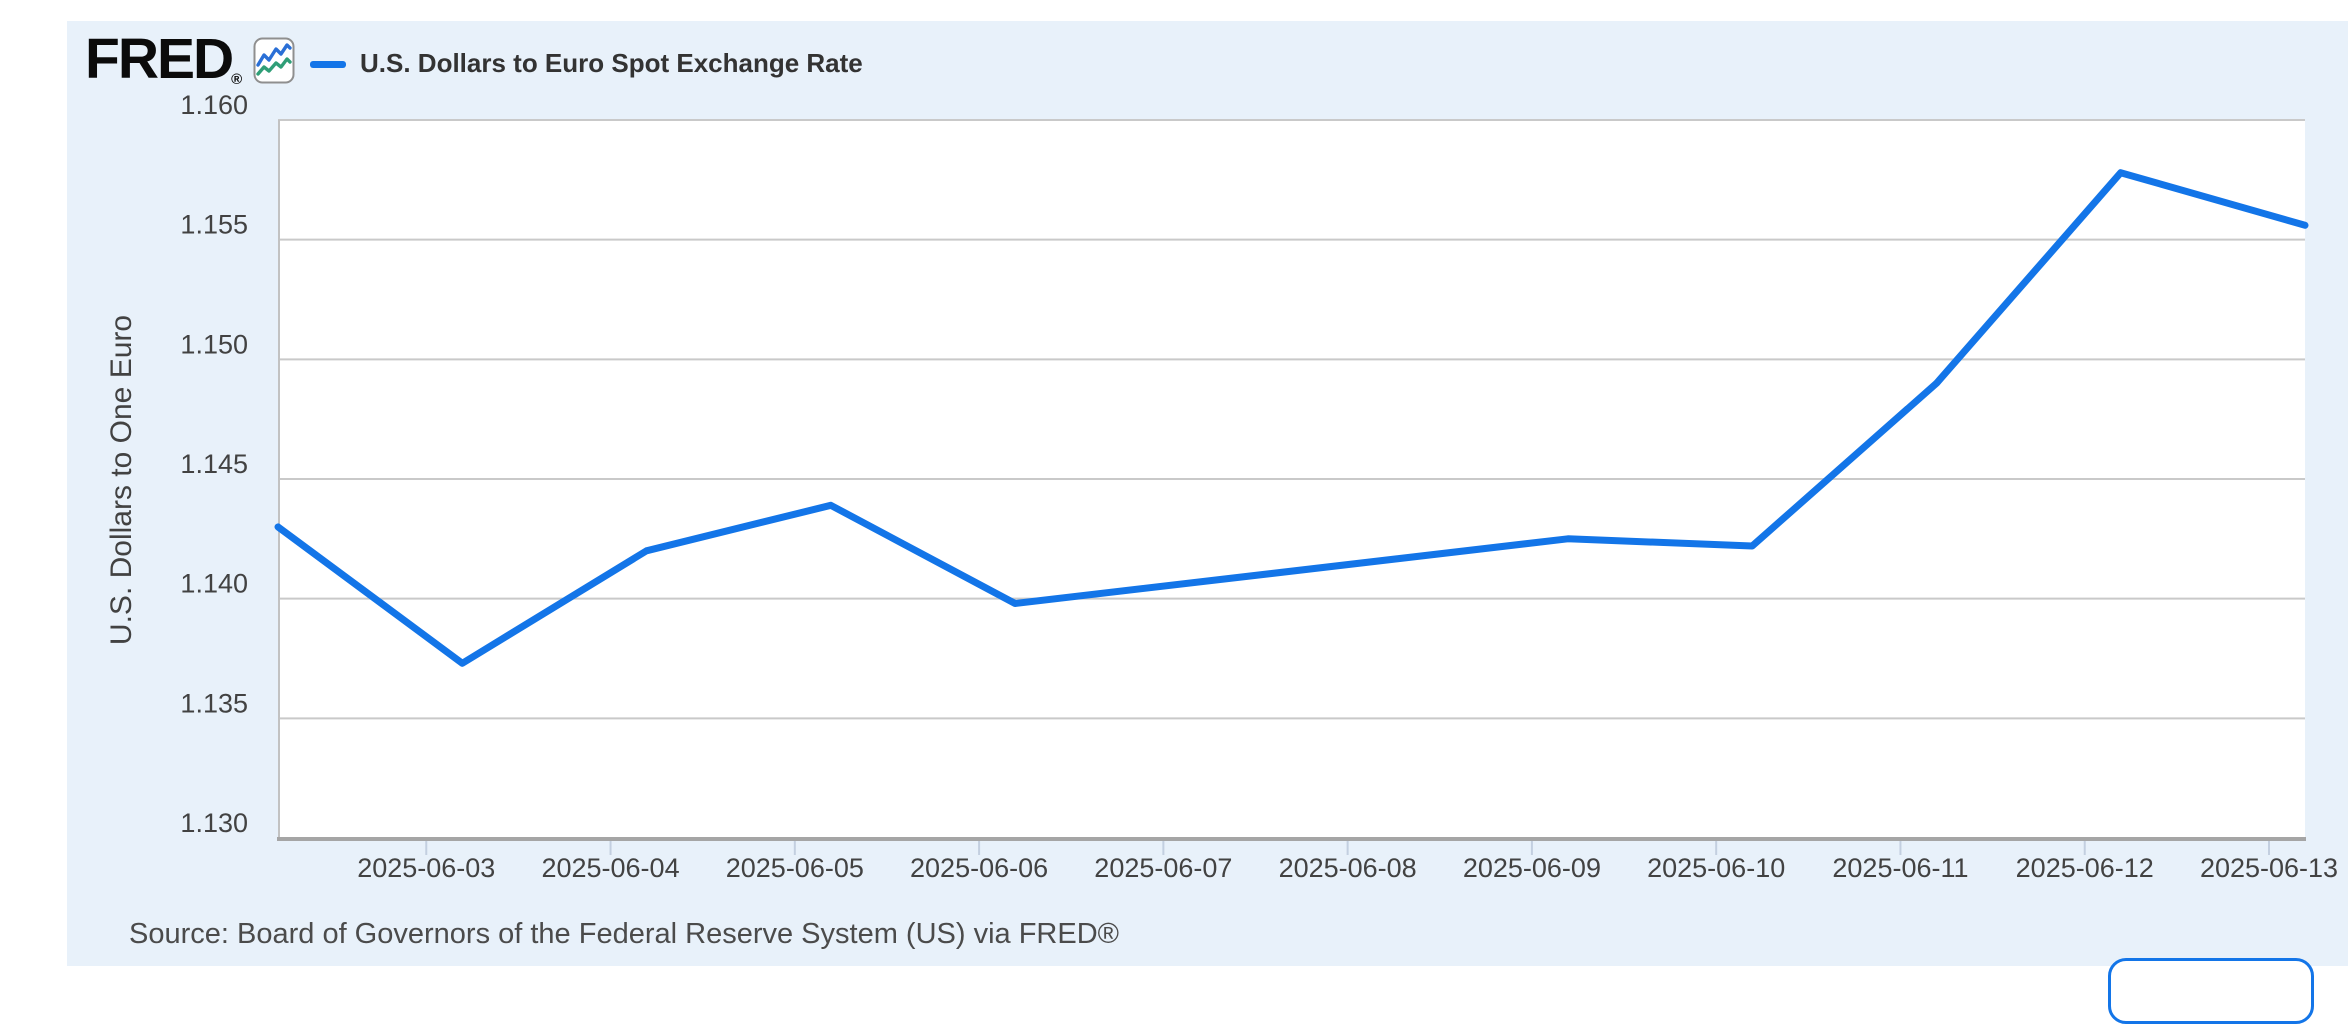 The height and width of the screenshot is (1024, 2348). I want to click on y-tick-label: 1.135, so click(214, 703).